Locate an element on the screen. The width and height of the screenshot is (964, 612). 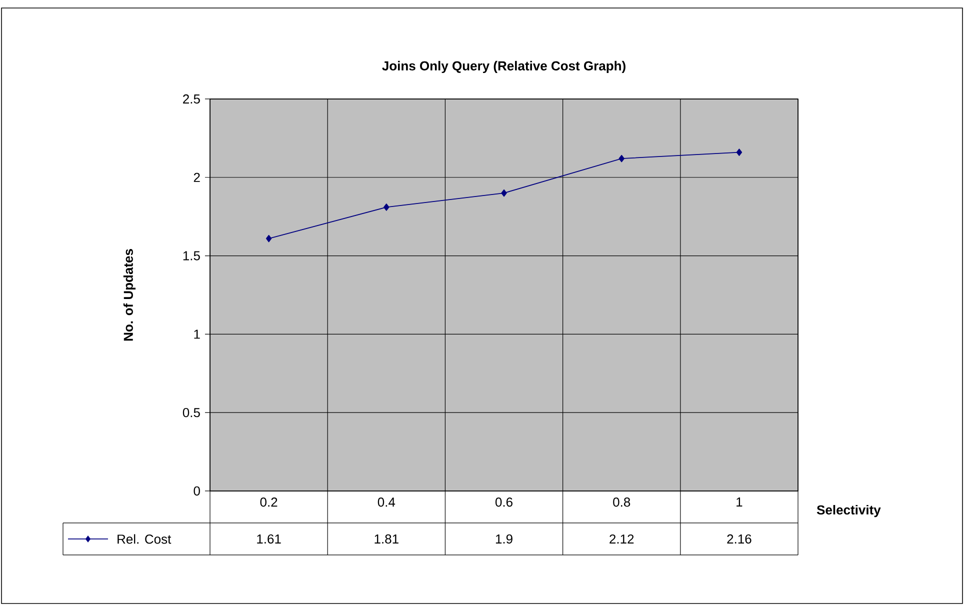
y-tick-label: 2.5 is located at coordinates (191, 99).